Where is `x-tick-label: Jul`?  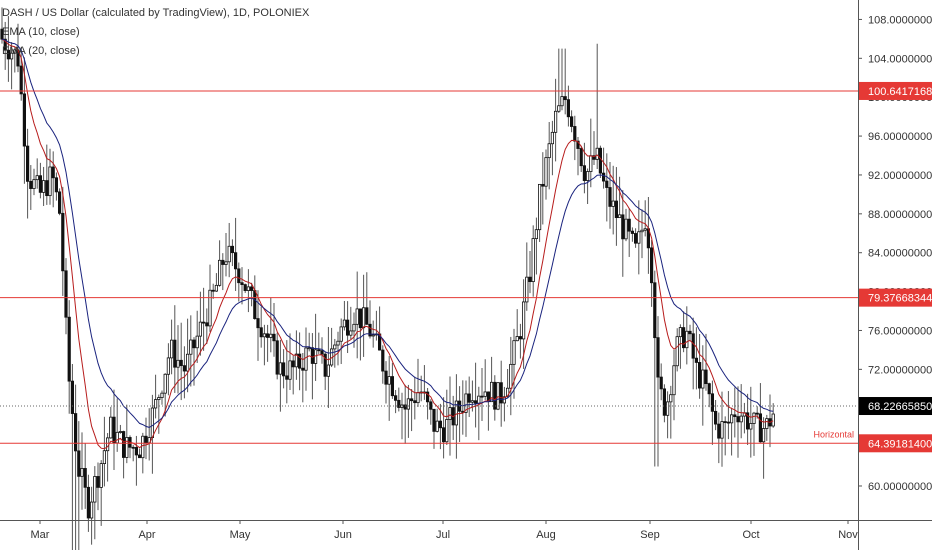
x-tick-label: Jul is located at coordinates (443, 535).